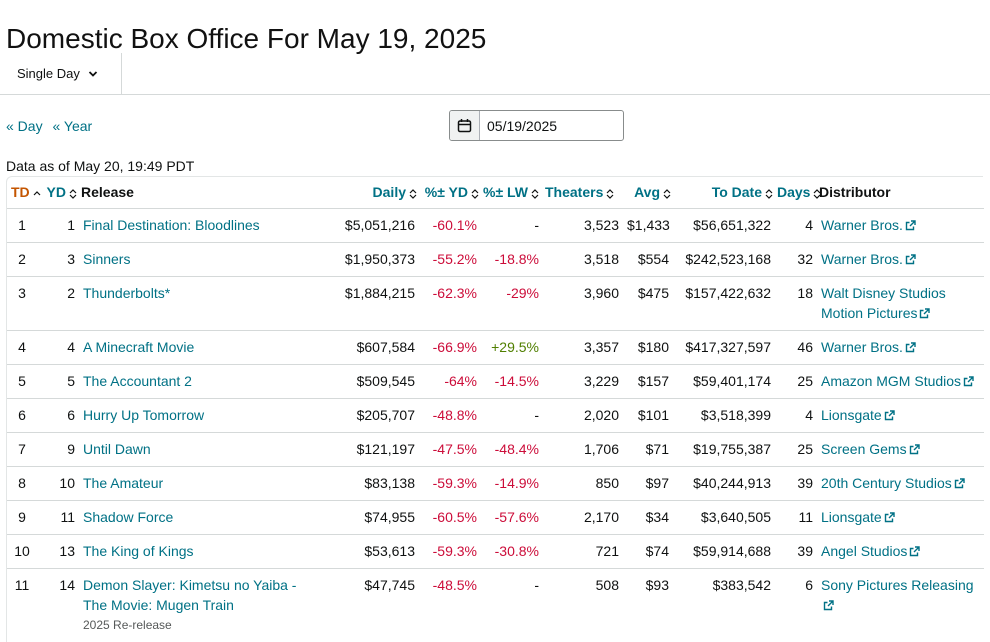 The image size is (990, 642). What do you see at coordinates (724, 346) in the screenshot?
I see `to-date-gross: $417,327,597` at bounding box center [724, 346].